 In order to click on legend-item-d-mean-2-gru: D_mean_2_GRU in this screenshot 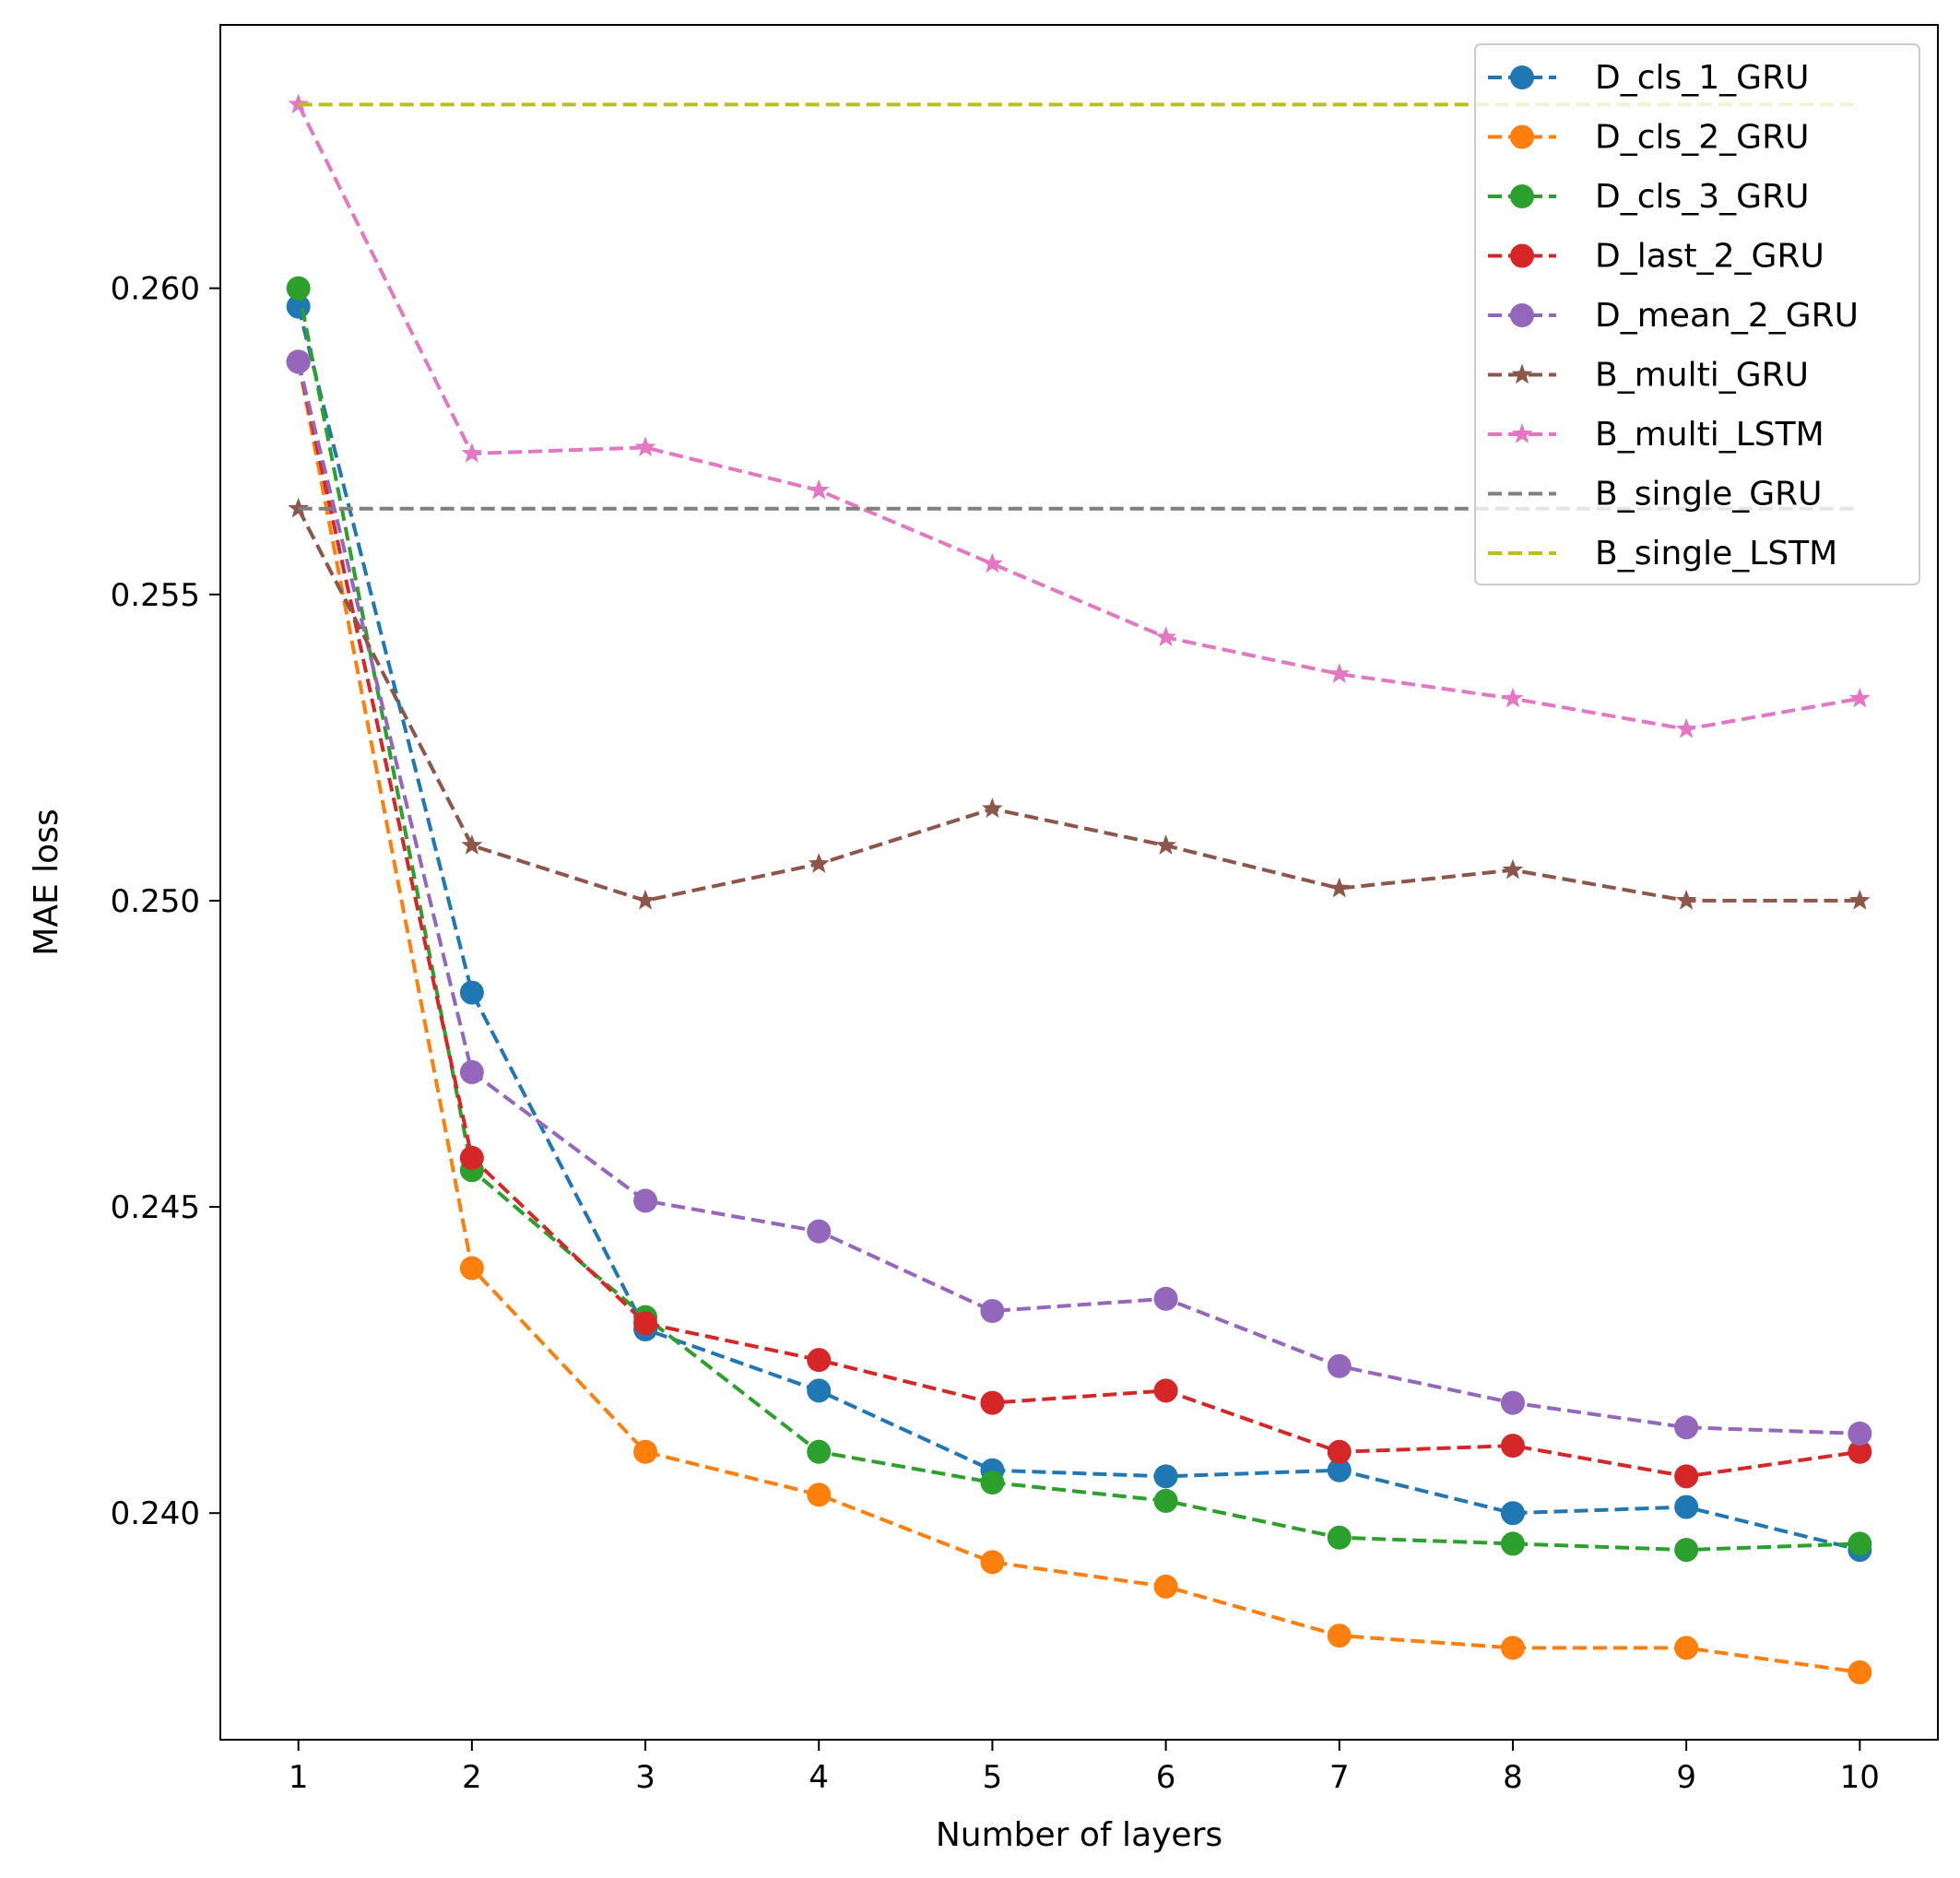, I will do `click(1674, 316)`.